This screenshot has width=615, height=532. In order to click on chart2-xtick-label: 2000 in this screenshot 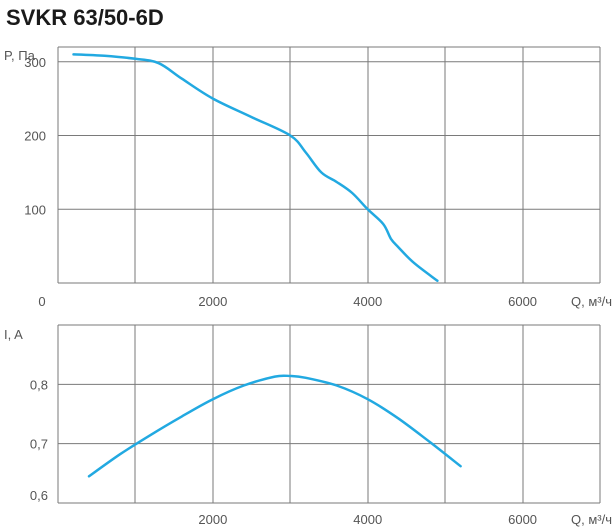, I will do `click(212, 519)`.